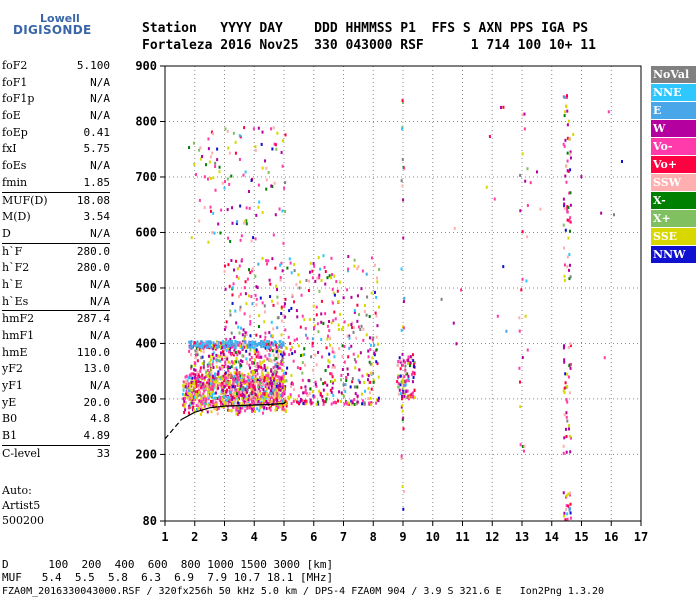 This screenshot has width=700, height=600. Describe the element at coordinates (97, 436) in the screenshot. I see `param-value: 4.89` at that location.